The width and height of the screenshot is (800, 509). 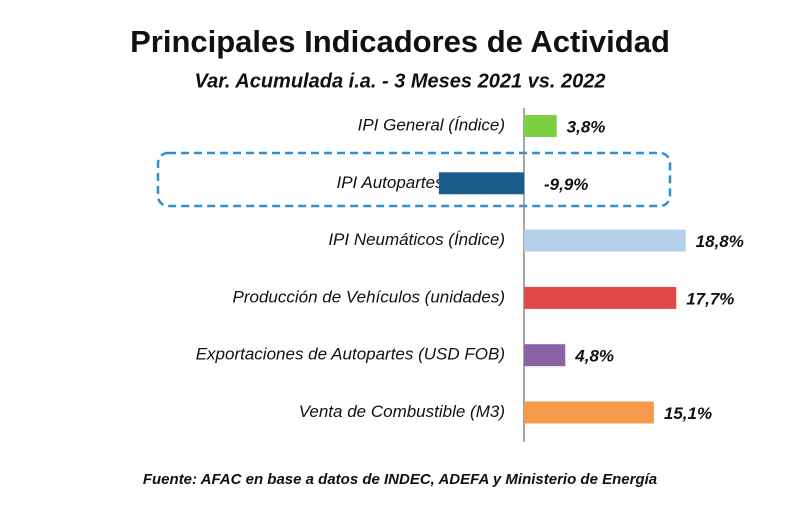 What do you see at coordinates (710, 298) in the screenshot?
I see `value-label: 17,7%` at bounding box center [710, 298].